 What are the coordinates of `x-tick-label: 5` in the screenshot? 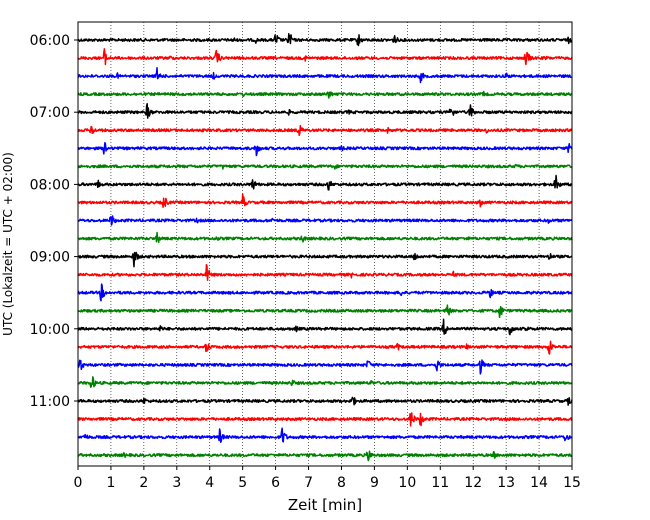 It's located at (242, 483).